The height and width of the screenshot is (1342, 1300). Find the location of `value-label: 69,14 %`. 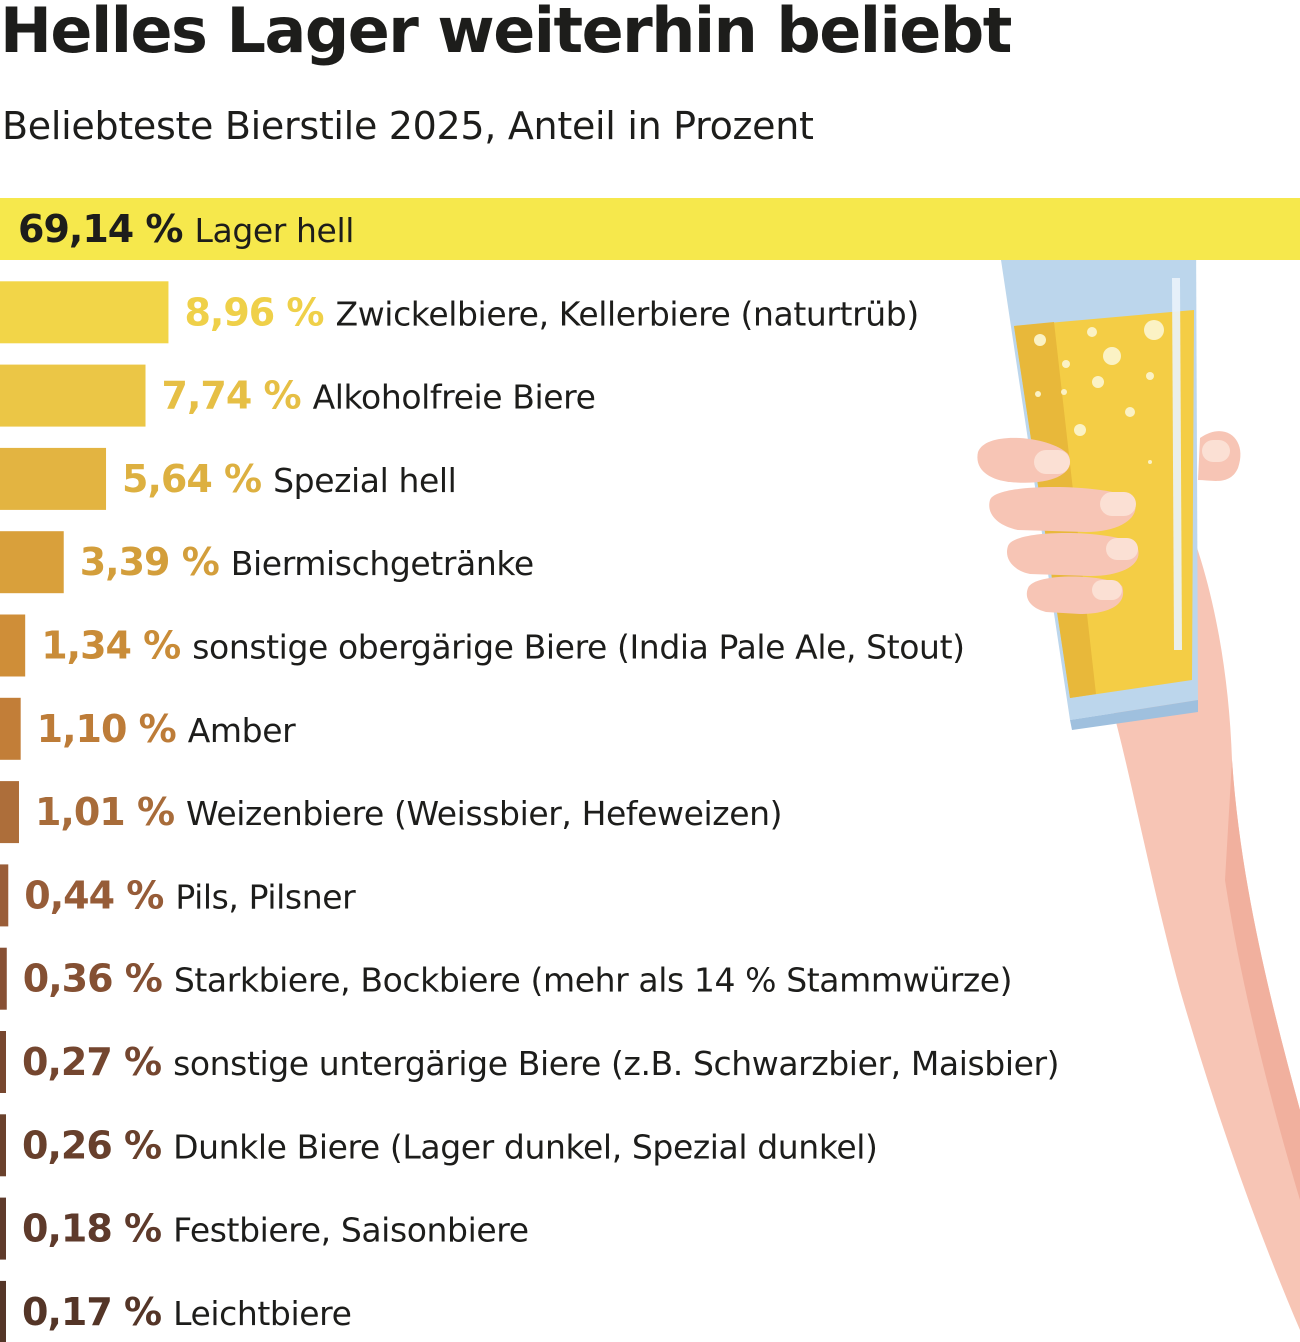

value-label: 69,14 % is located at coordinates (100, 229).